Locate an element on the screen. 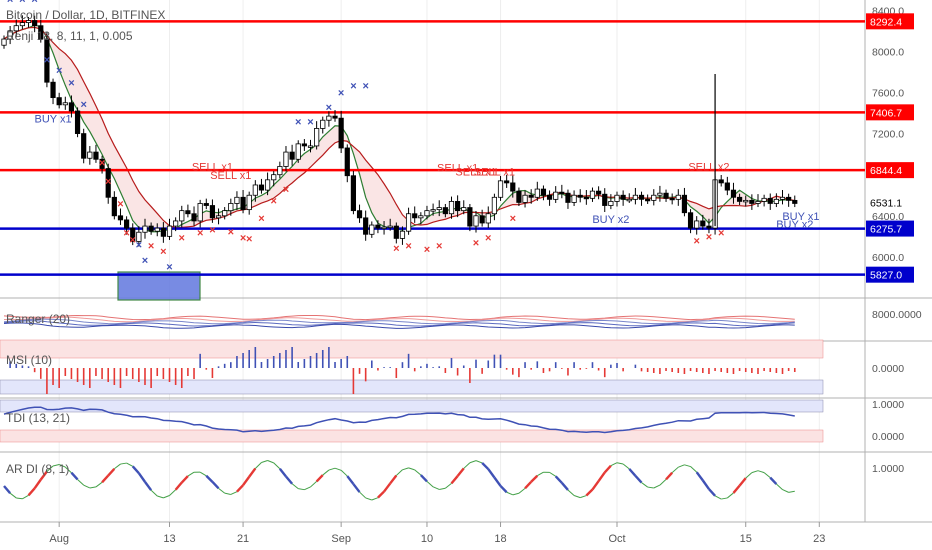 The image size is (932, 550). time-axis: Aug 13 21 Sep 10 18 Oct 15 23 is located at coordinates (437, 533).